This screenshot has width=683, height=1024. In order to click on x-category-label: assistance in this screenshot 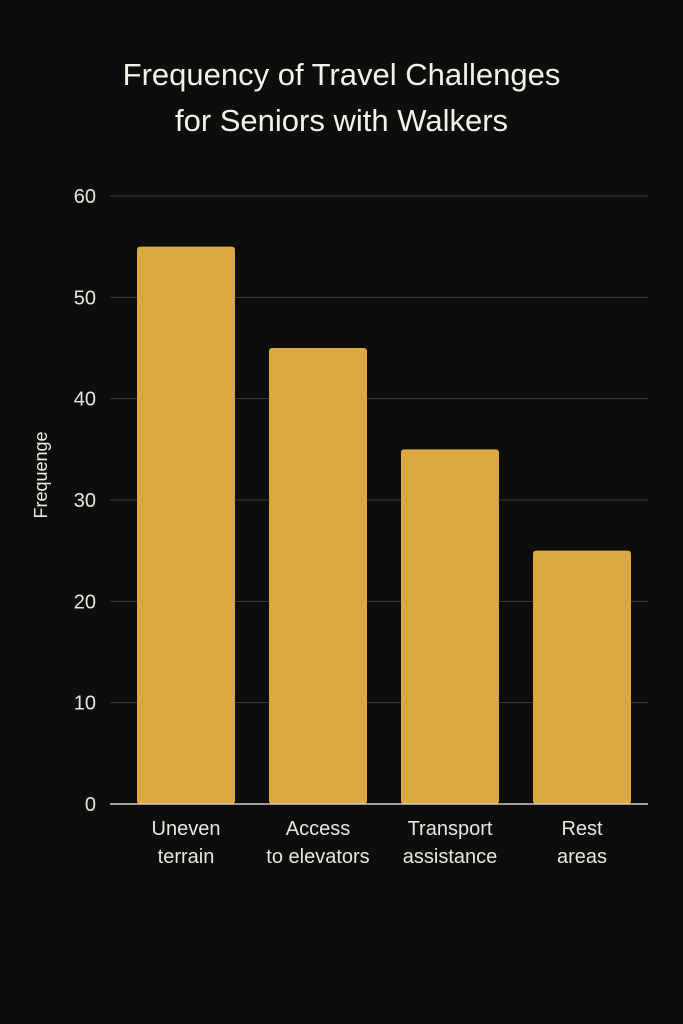, I will do `click(450, 857)`.